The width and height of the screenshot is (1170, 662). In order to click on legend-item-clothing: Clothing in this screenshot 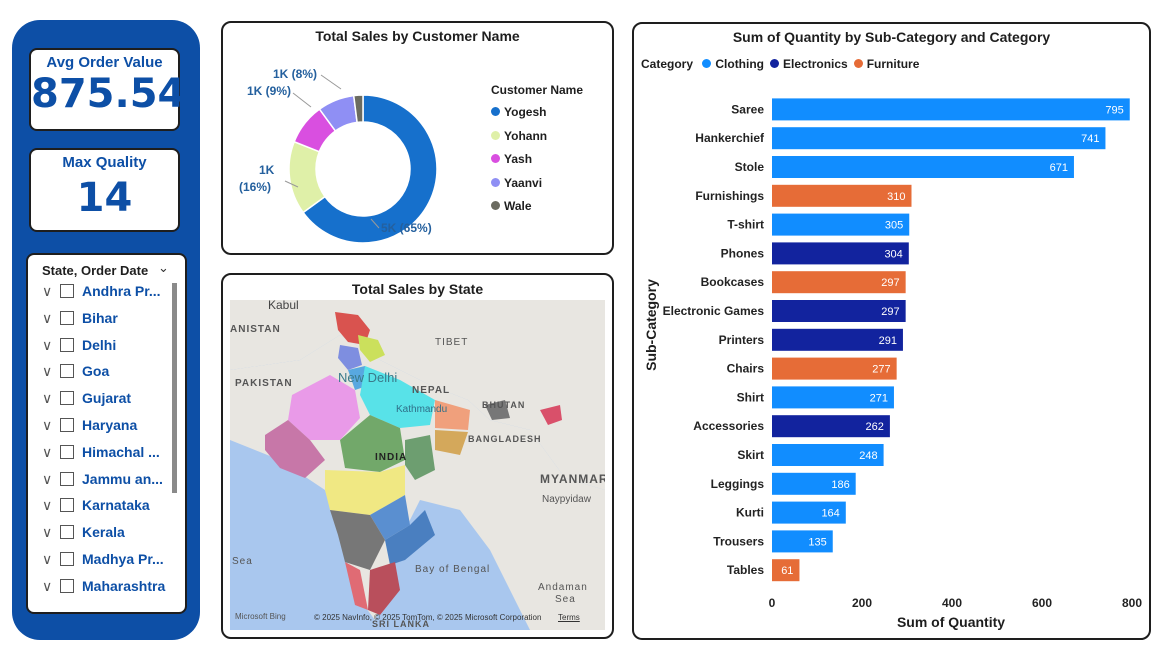, I will do `click(733, 64)`.